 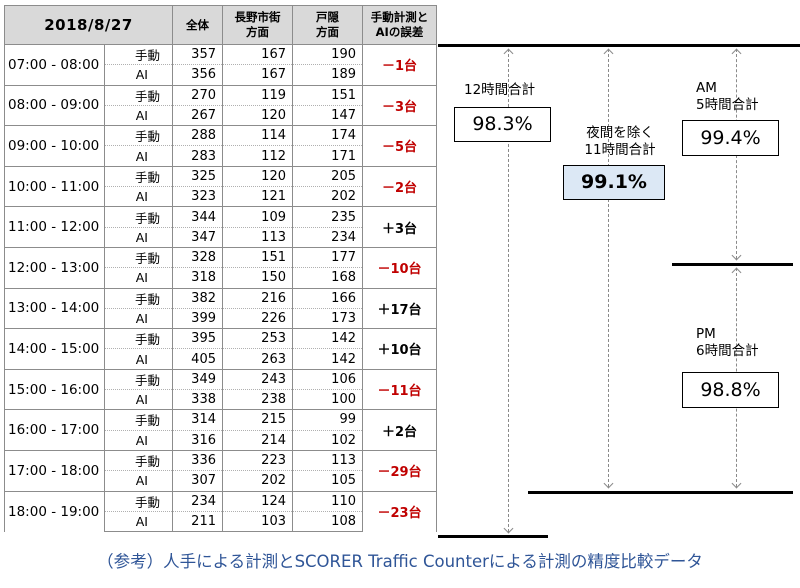 What do you see at coordinates (327, 440) in the screenshot?
I see `ai-togakushi-cell: 102` at bounding box center [327, 440].